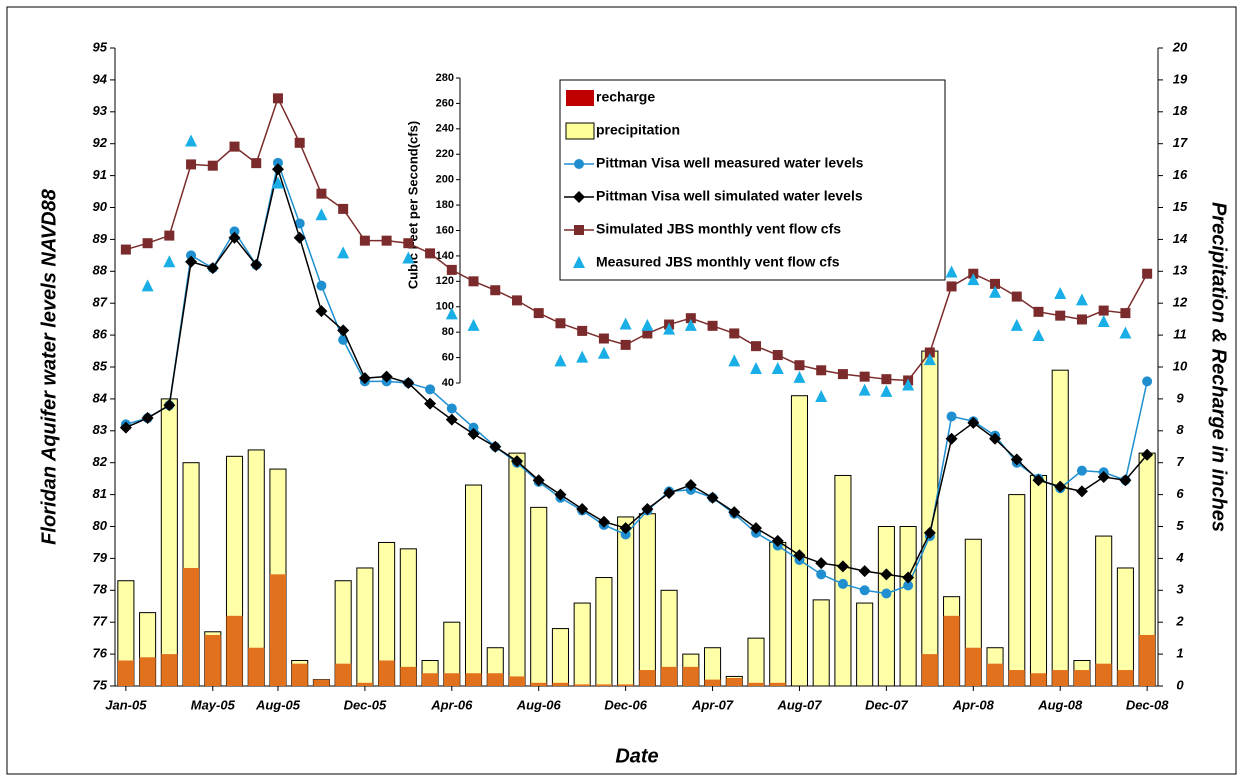 This screenshot has width=1243, height=781. Describe the element at coordinates (100, 653) in the screenshot. I see `y-tick-label: 76` at that location.